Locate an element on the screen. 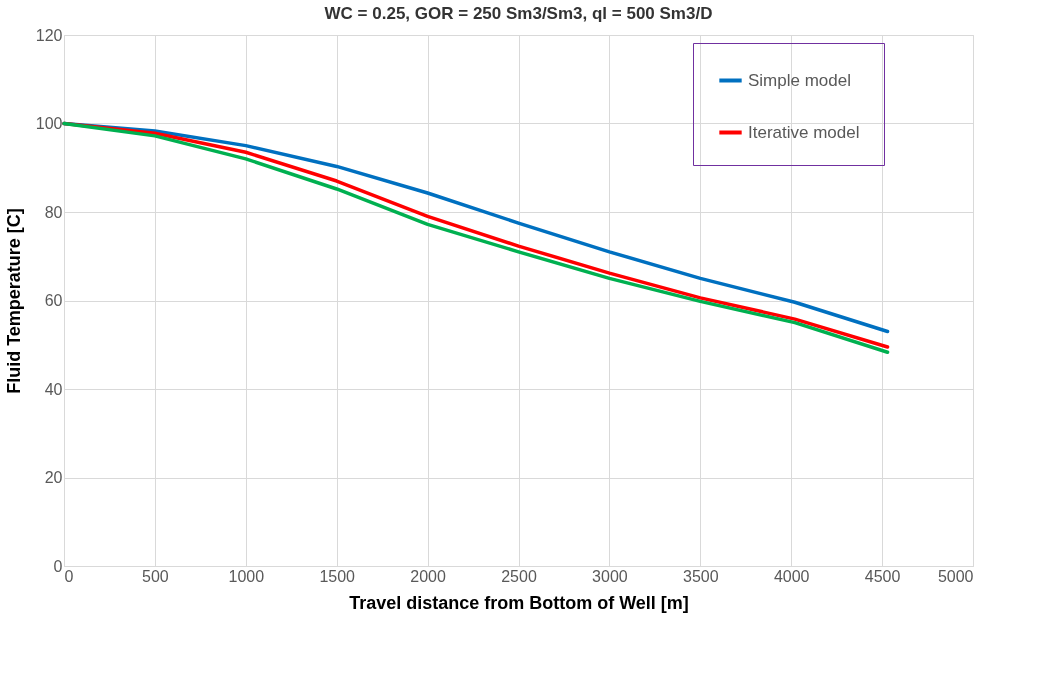 Image resolution: width=1037 pixels, height=673 pixels. x-tick-label: 3000 is located at coordinates (610, 576).